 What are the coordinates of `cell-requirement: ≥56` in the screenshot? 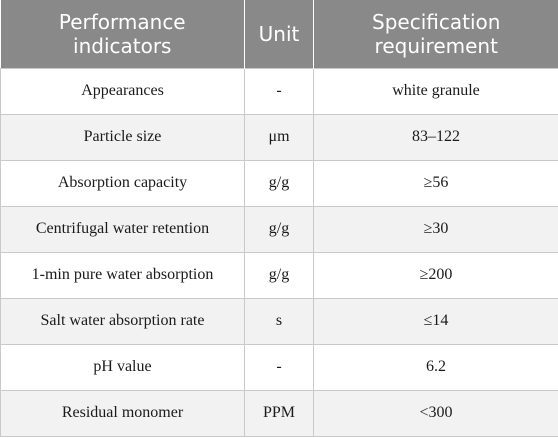 It's located at (435, 183).